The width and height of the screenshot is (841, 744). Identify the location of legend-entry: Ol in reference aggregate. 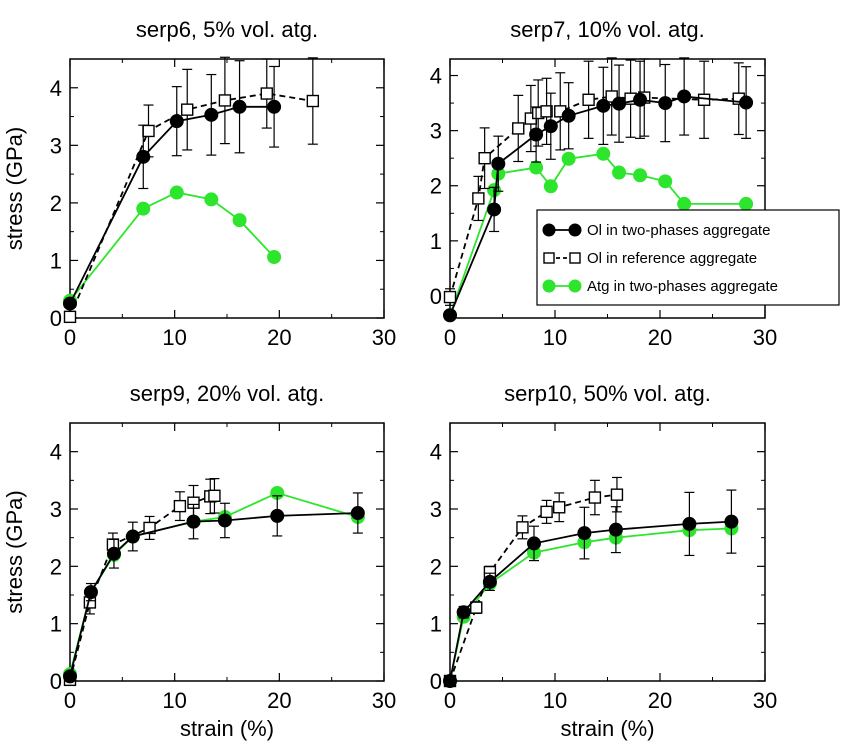
(650, 258).